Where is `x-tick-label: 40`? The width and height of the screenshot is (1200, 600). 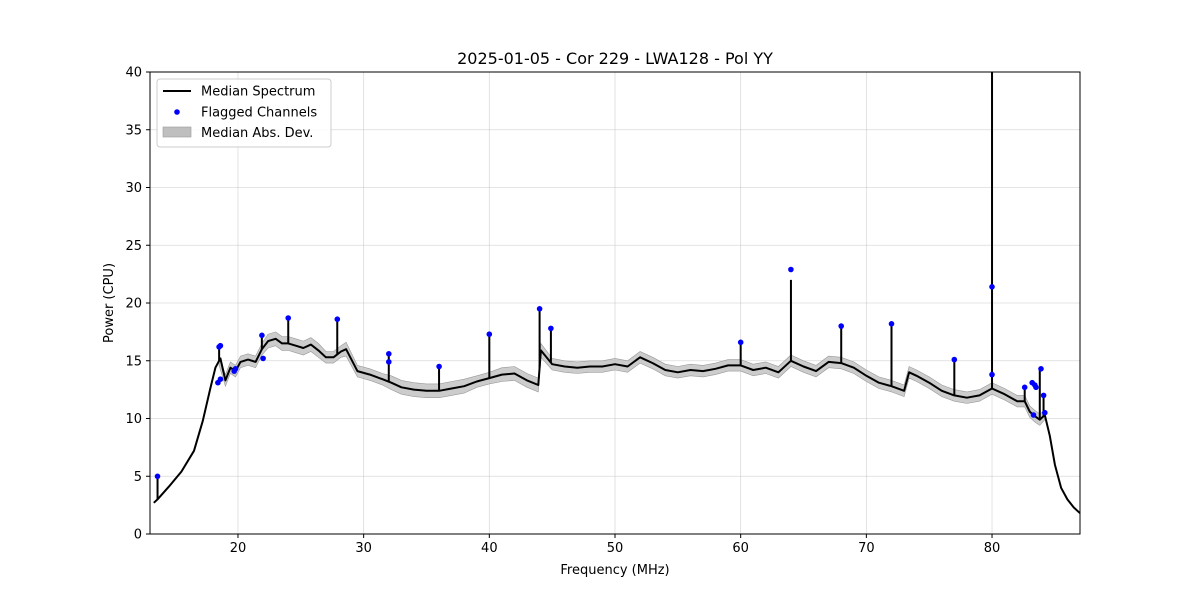
x-tick-label: 40 is located at coordinates (489, 548).